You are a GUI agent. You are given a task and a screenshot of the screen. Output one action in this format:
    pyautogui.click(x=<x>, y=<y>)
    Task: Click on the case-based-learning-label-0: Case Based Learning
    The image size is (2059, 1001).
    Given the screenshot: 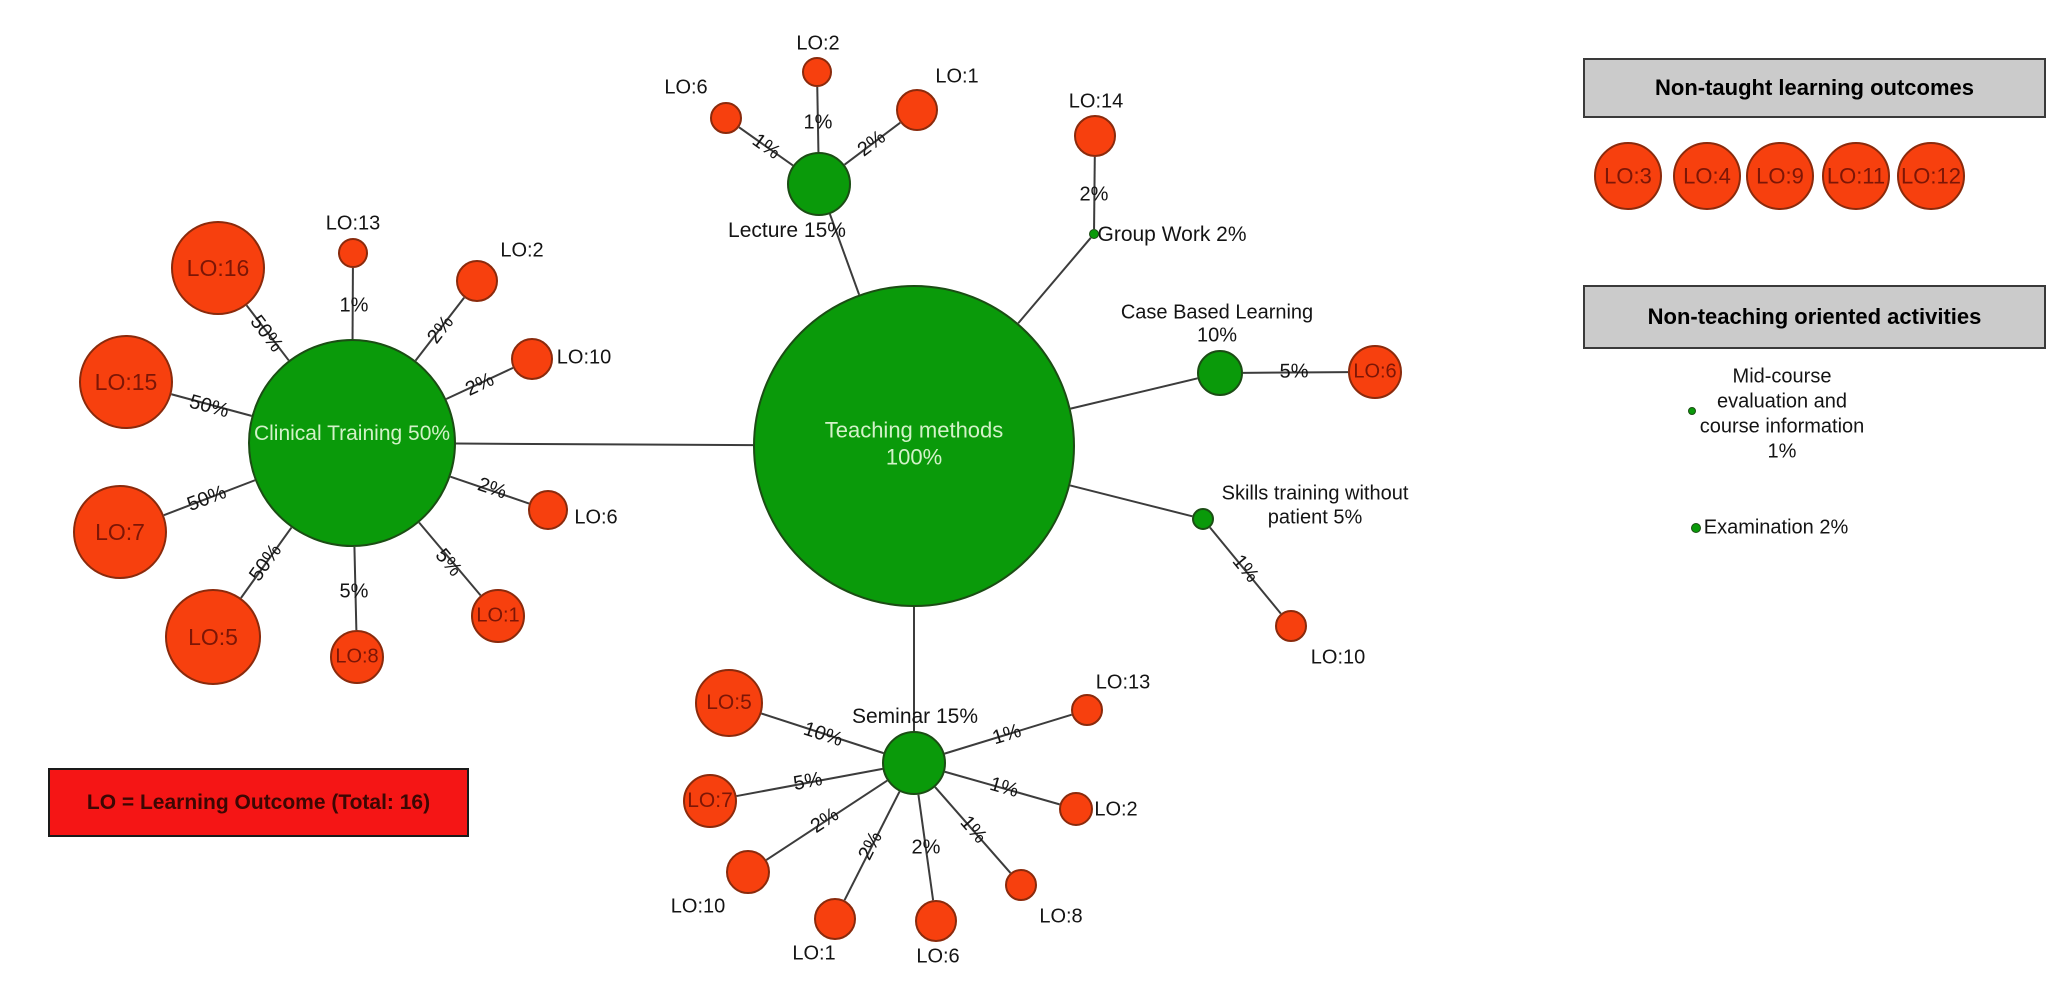 What is the action you would take?
    pyautogui.click(x=1217, y=312)
    